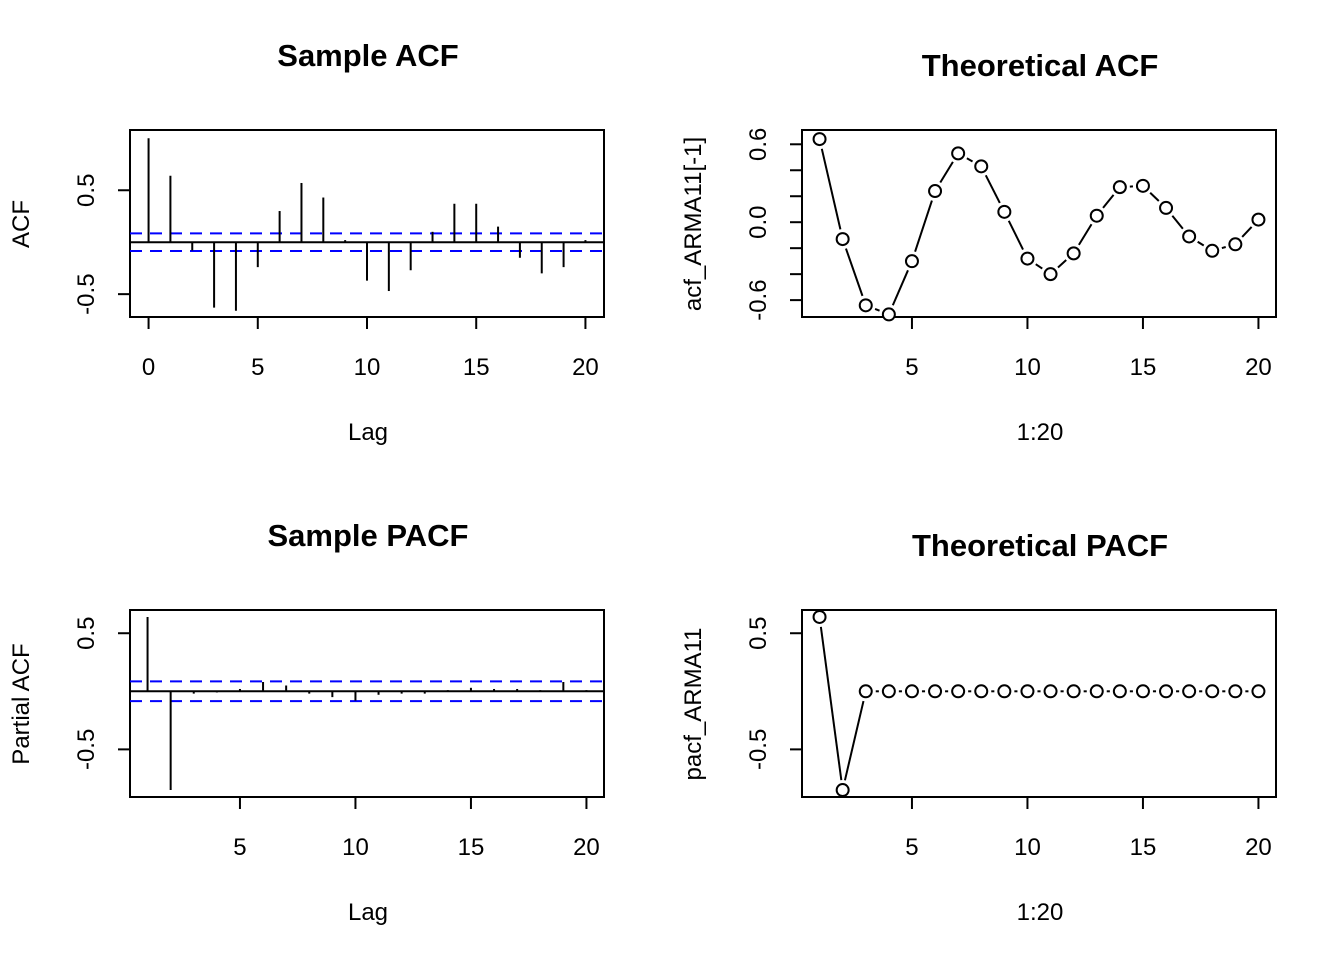  What do you see at coordinates (368, 535) in the screenshot?
I see `chart-title: Sample PACF` at bounding box center [368, 535].